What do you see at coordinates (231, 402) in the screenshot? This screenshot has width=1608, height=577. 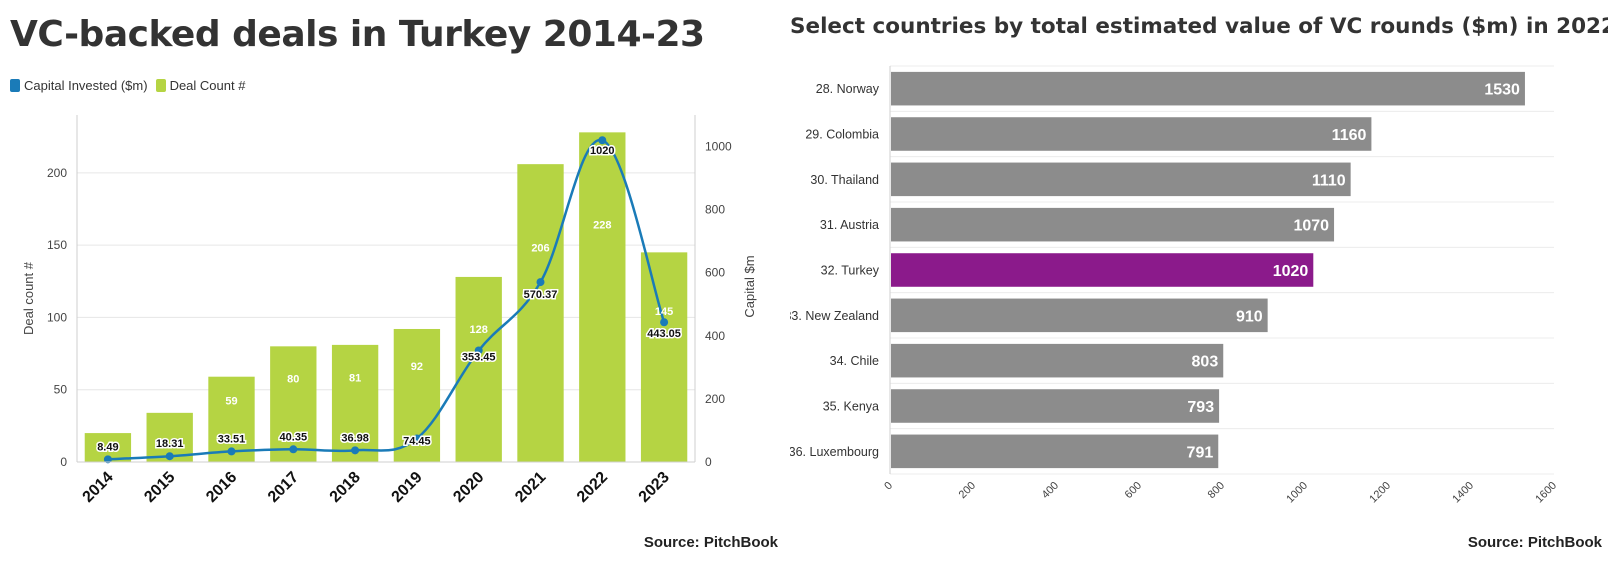 I see `bar-data-label: 59` at bounding box center [231, 402].